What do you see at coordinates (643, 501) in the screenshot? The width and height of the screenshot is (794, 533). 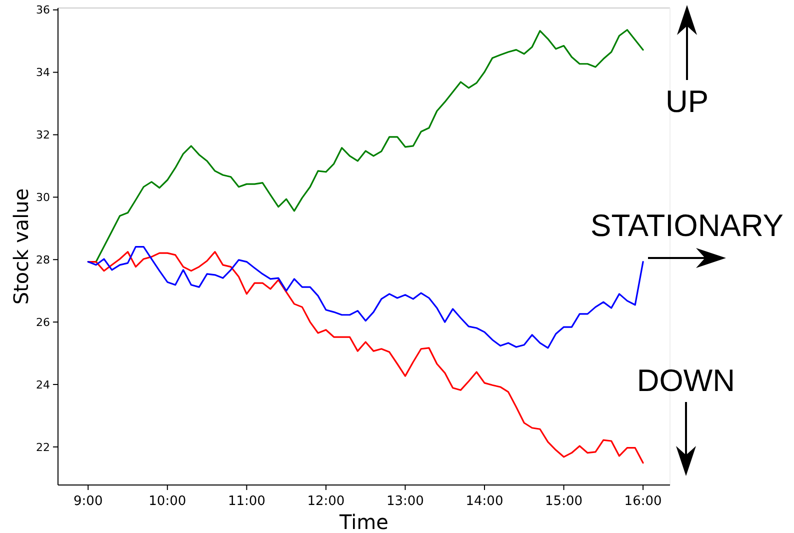 I see `x-tick-label: 16:00` at bounding box center [643, 501].